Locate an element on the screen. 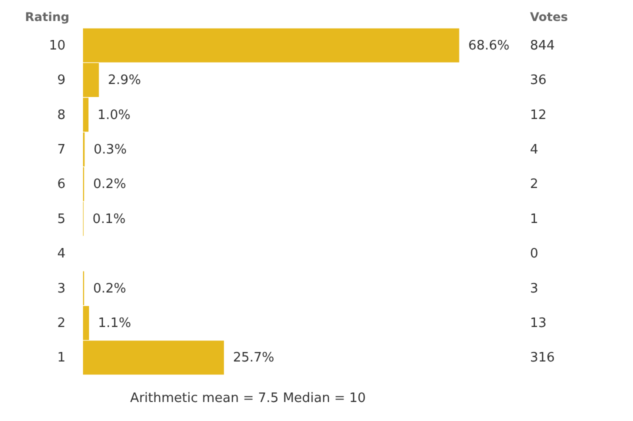  text: 12 is located at coordinates (538, 115).